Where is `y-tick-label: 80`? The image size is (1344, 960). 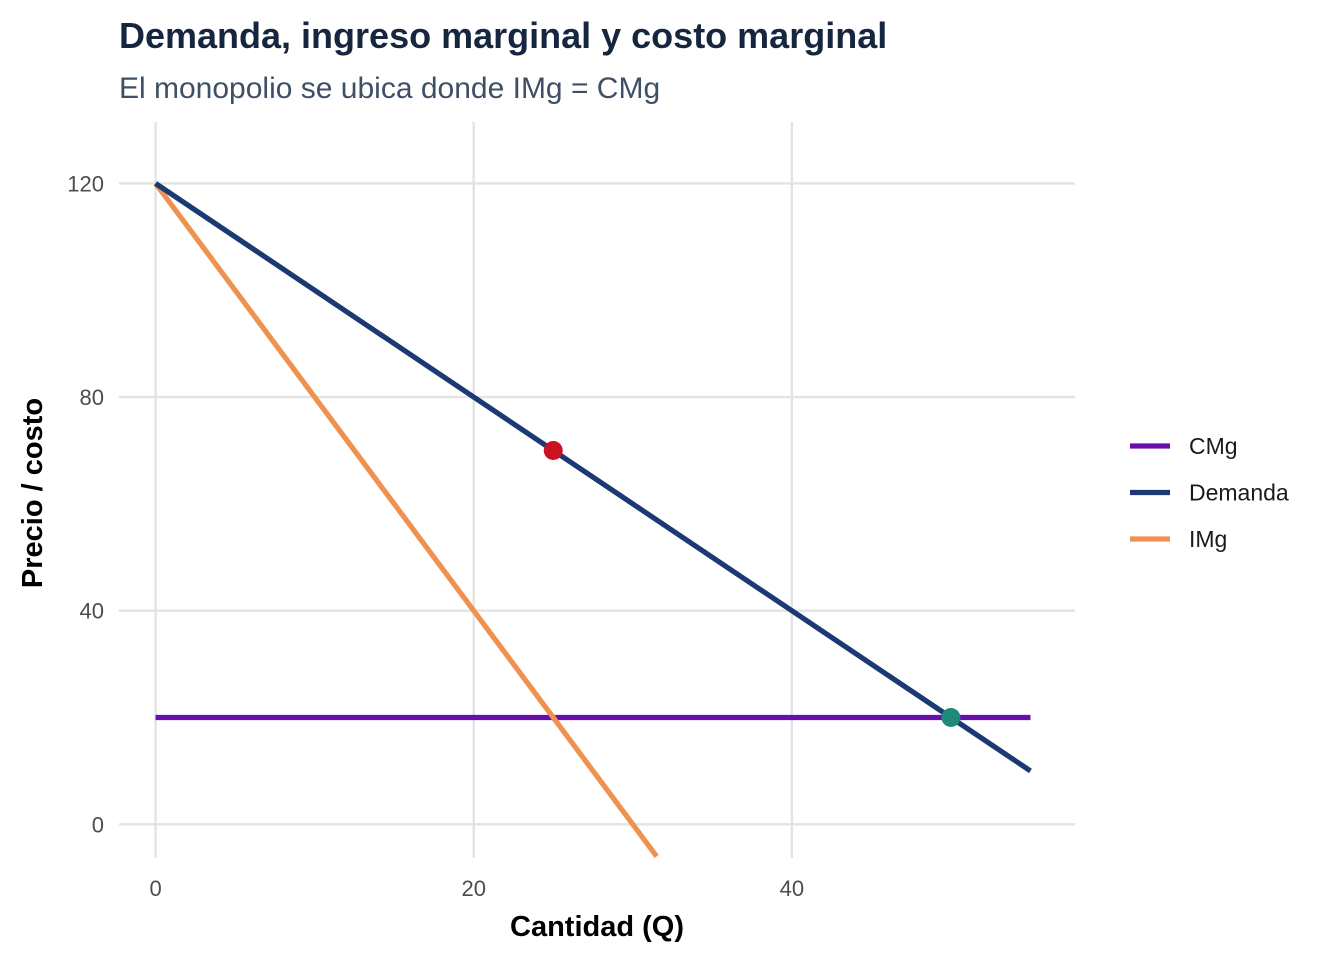 y-tick-label: 80 is located at coordinates (92, 397).